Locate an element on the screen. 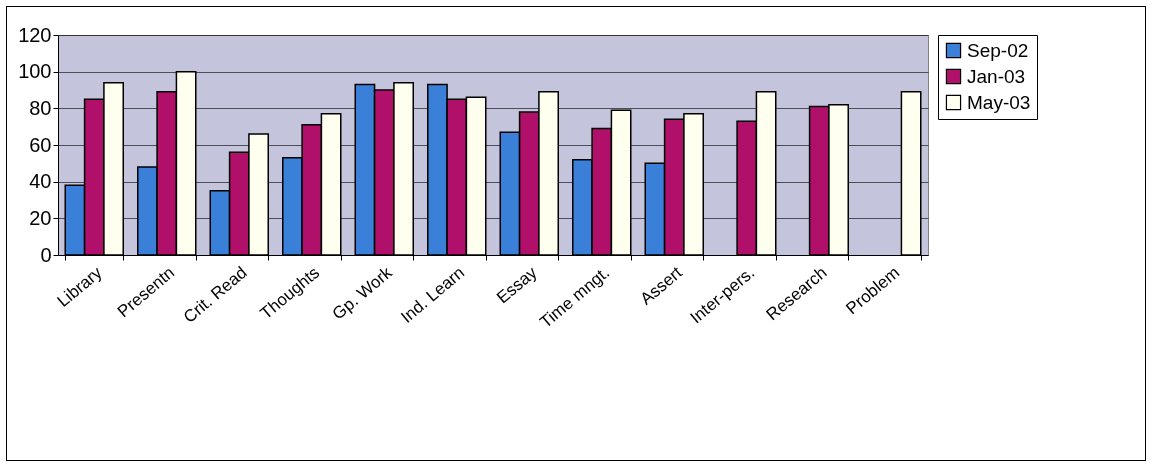 The image size is (1157, 475). y-tick-label: 0 is located at coordinates (46, 254).